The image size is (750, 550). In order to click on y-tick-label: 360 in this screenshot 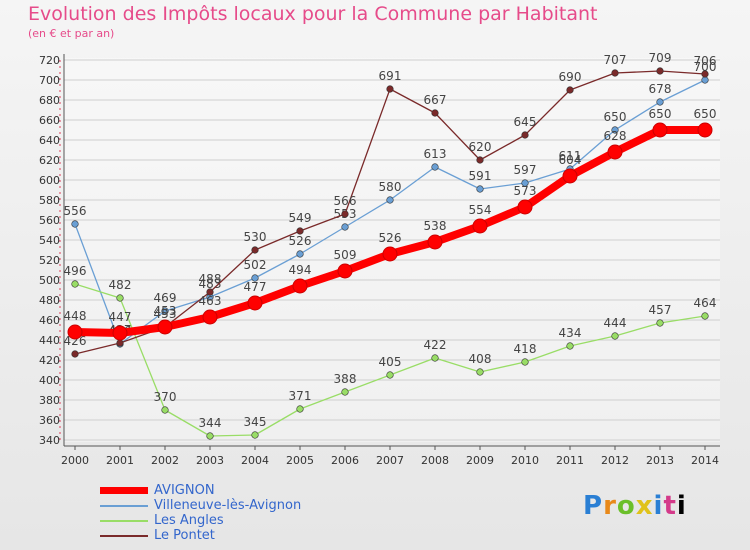, I will do `click(49, 420)`.